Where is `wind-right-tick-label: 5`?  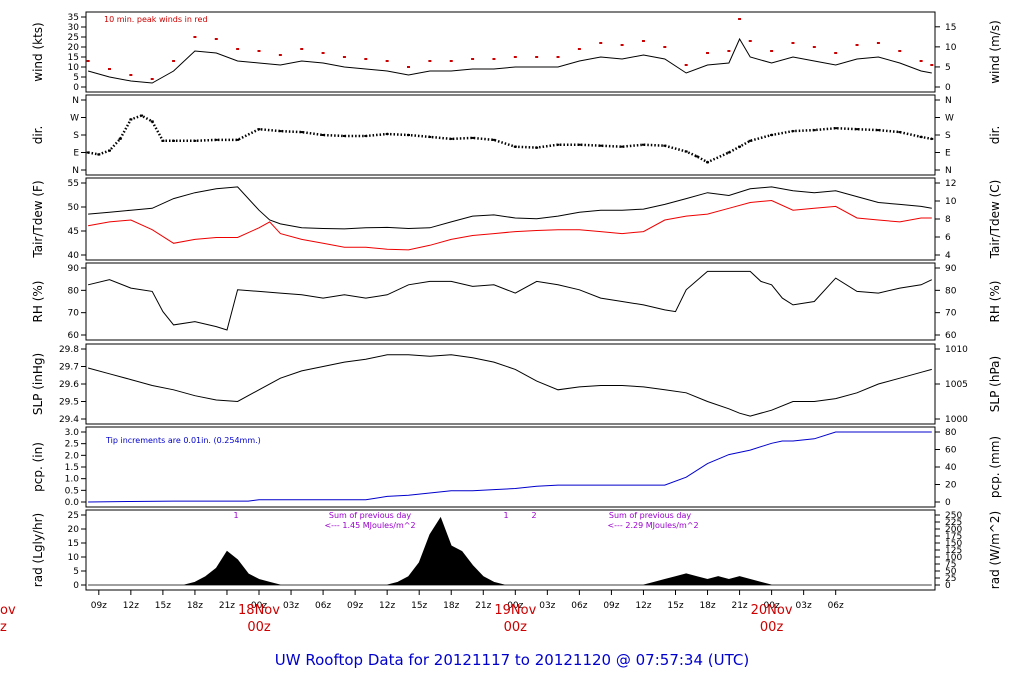
wind-right-tick-label: 5 is located at coordinates (948, 68).